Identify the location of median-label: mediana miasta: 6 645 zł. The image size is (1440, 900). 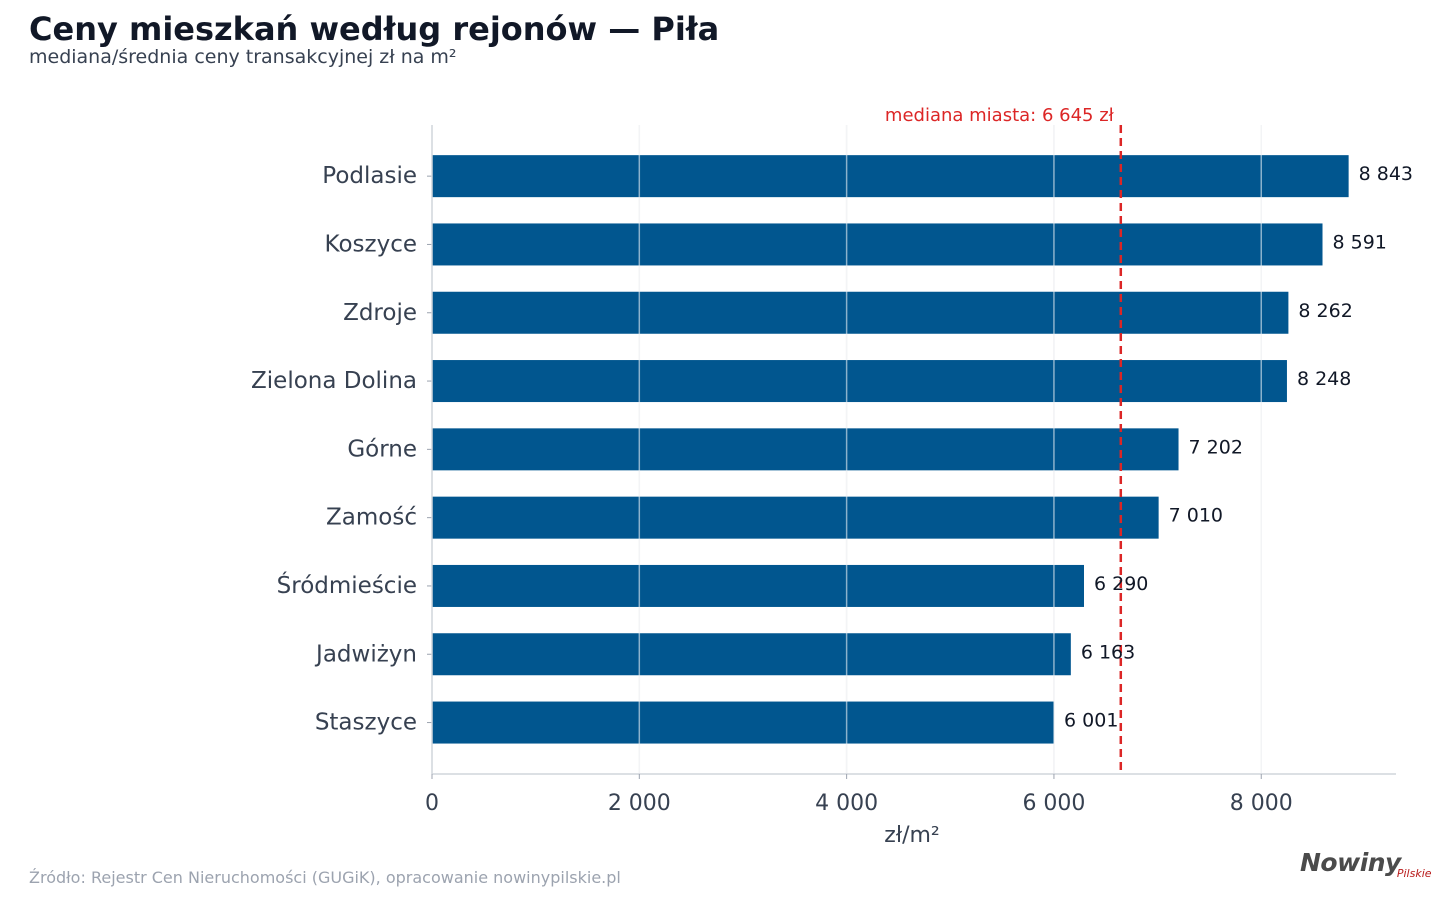
(1000, 115).